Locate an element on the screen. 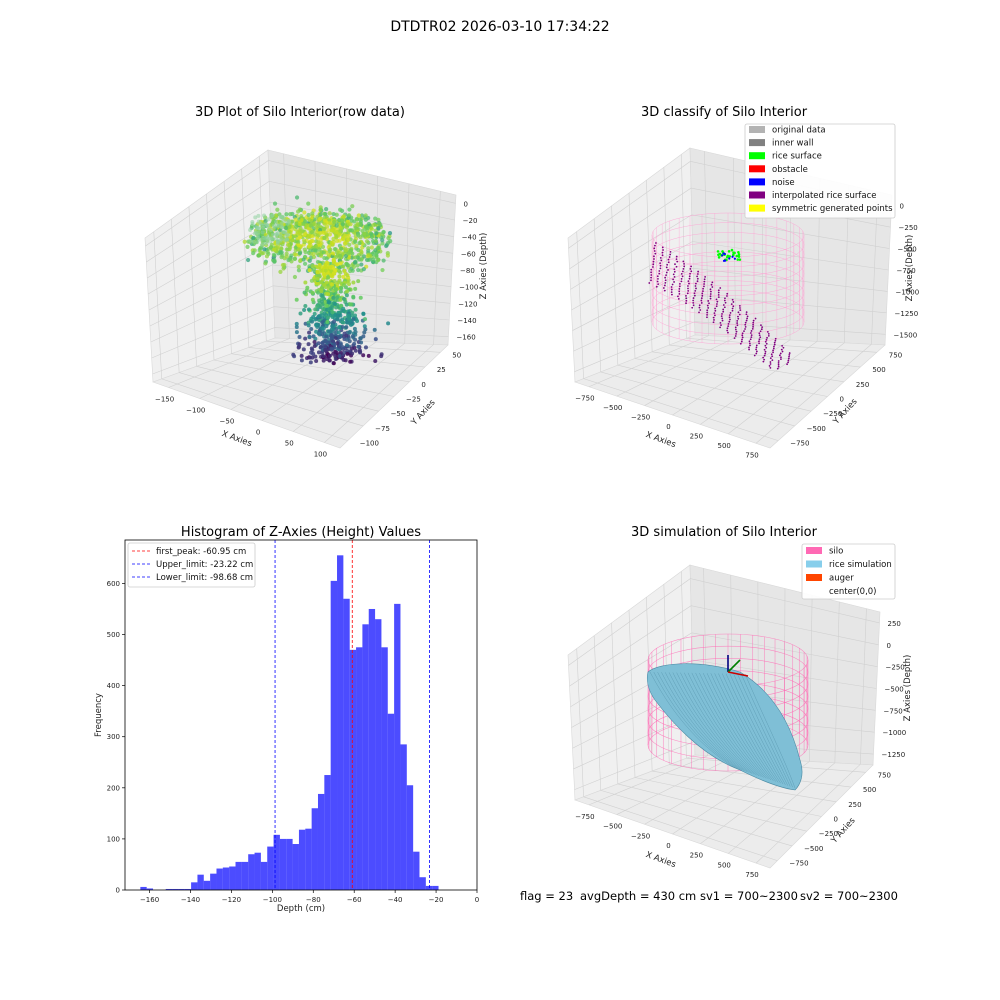 This screenshot has height=1000, width=1000. simulation-legend-box is located at coordinates (848, 571).